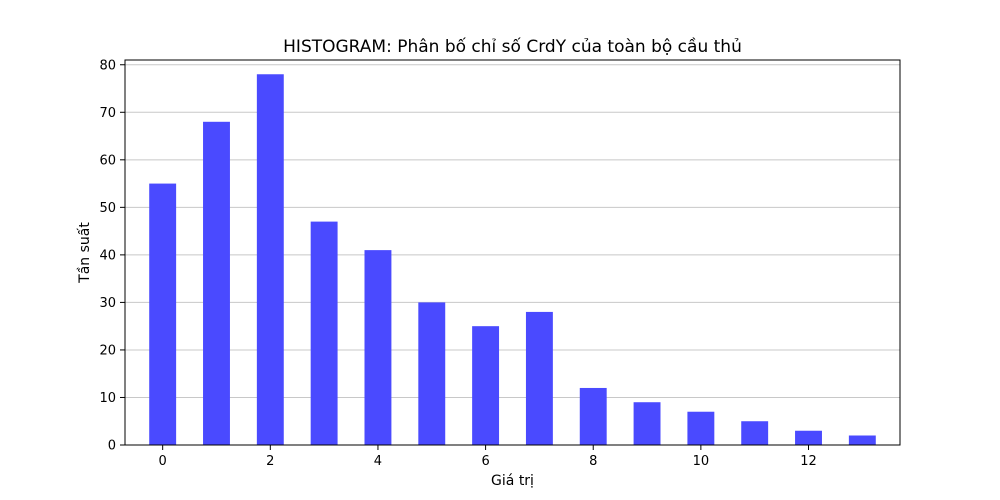 The height and width of the screenshot is (500, 1000). What do you see at coordinates (701, 461) in the screenshot?
I see `x-tick-label: 10` at bounding box center [701, 461].